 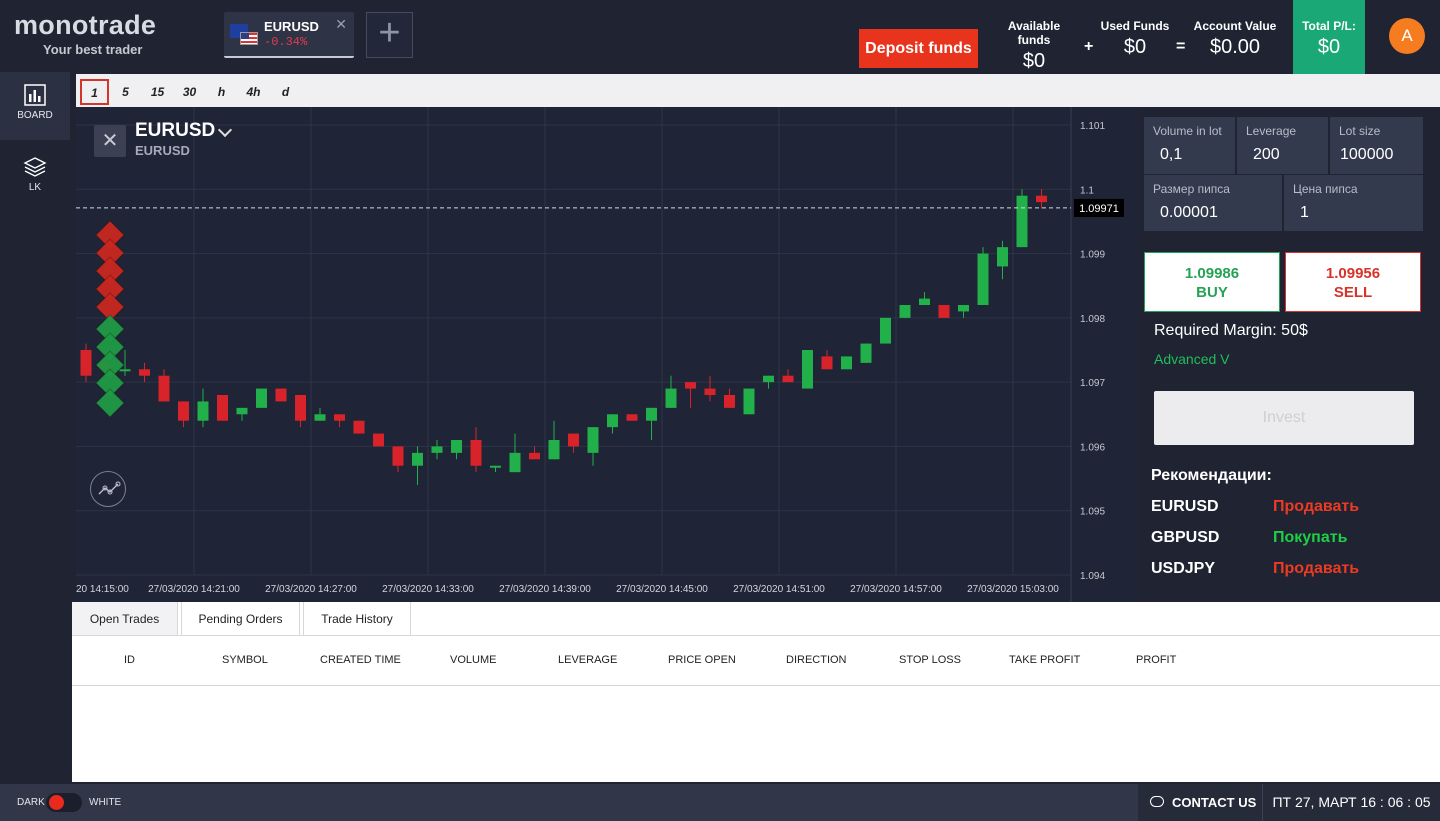 I want to click on symbol-tab-eurusd: EURUSD -0.34% ✕, so click(x=289, y=35).